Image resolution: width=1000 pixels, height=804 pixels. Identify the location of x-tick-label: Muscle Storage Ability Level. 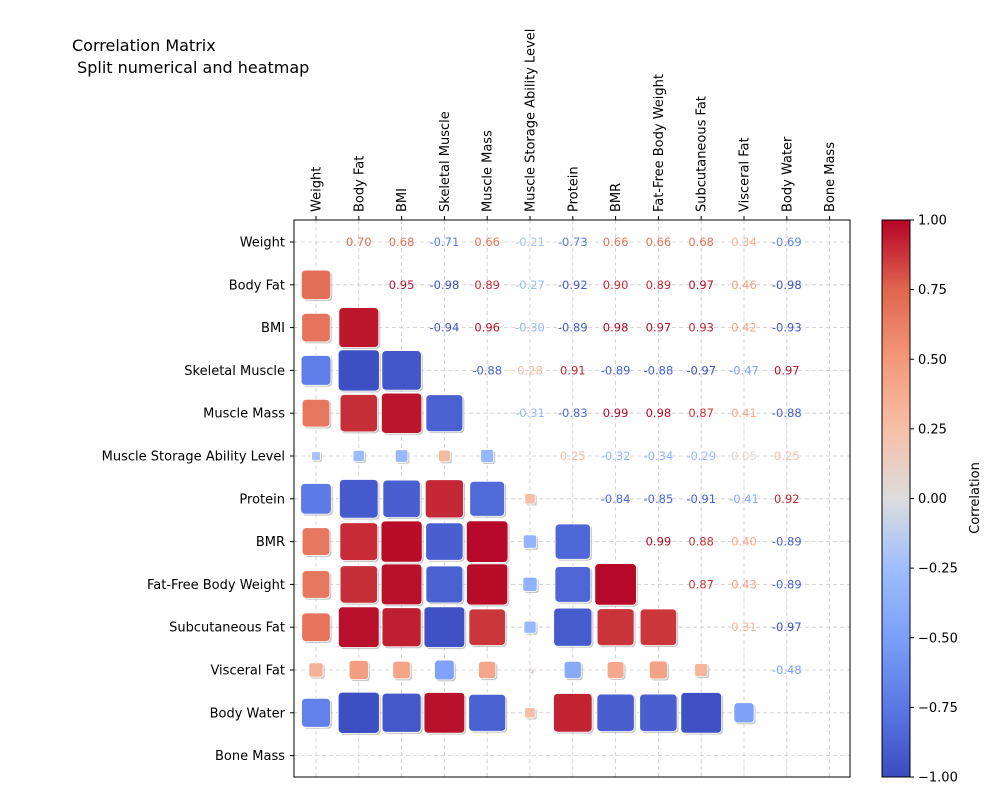
(531, 120).